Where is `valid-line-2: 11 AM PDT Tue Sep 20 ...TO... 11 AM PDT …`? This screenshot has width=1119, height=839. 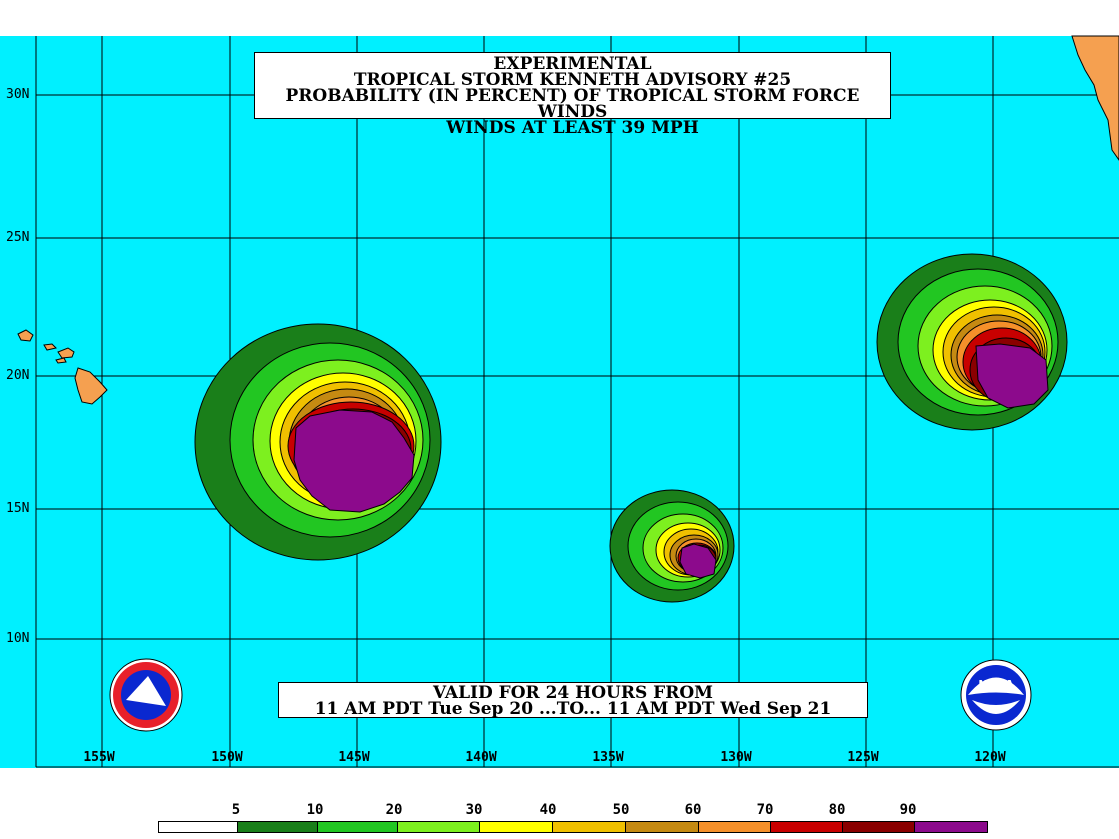 valid-line-2: 11 AM PDT Tue Sep 20 ...TO... 11 AM PDT … is located at coordinates (573, 709).